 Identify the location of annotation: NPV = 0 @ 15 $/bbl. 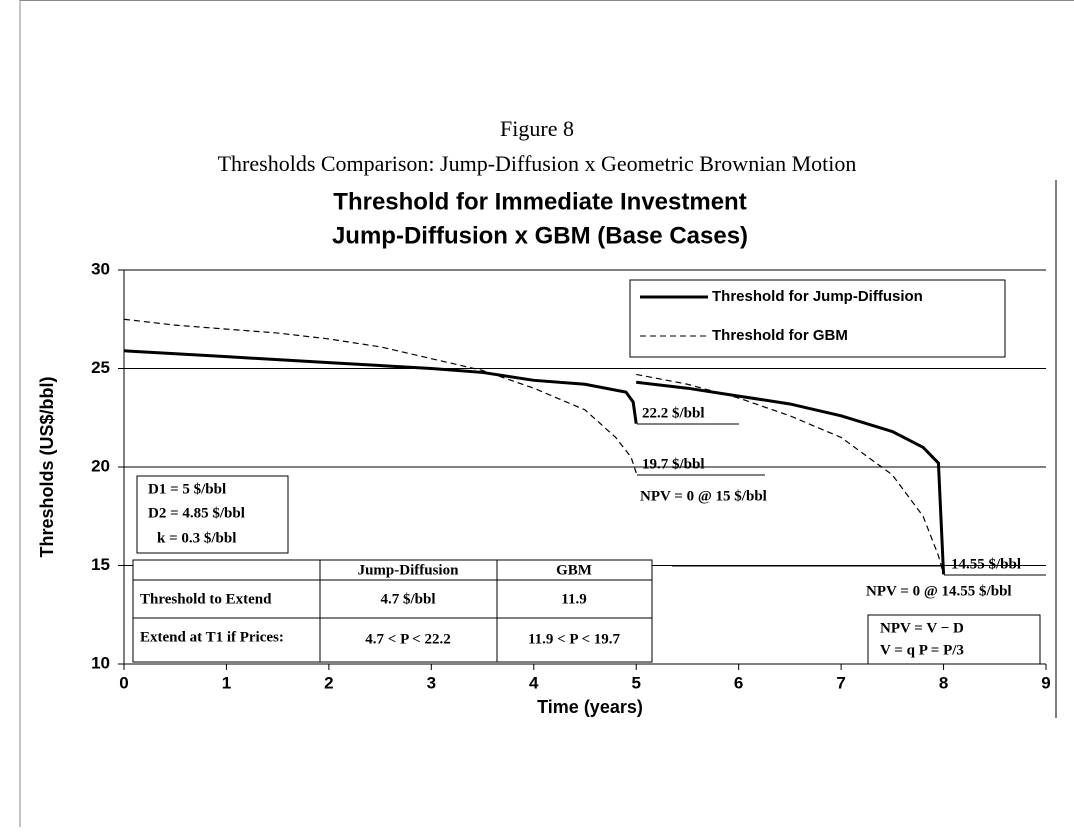
(703, 496).